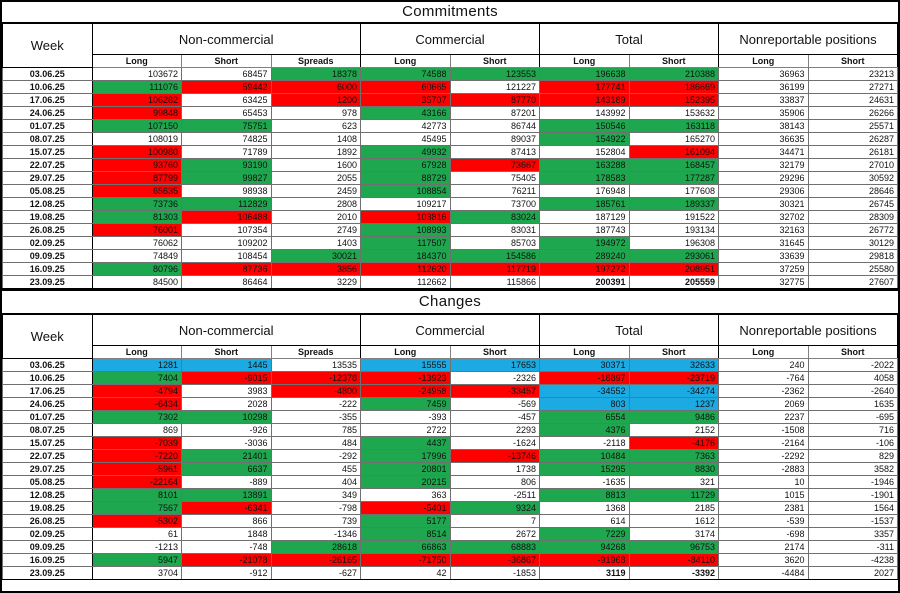 The height and width of the screenshot is (593, 900). I want to click on data-cell: 29818, so click(852, 256).